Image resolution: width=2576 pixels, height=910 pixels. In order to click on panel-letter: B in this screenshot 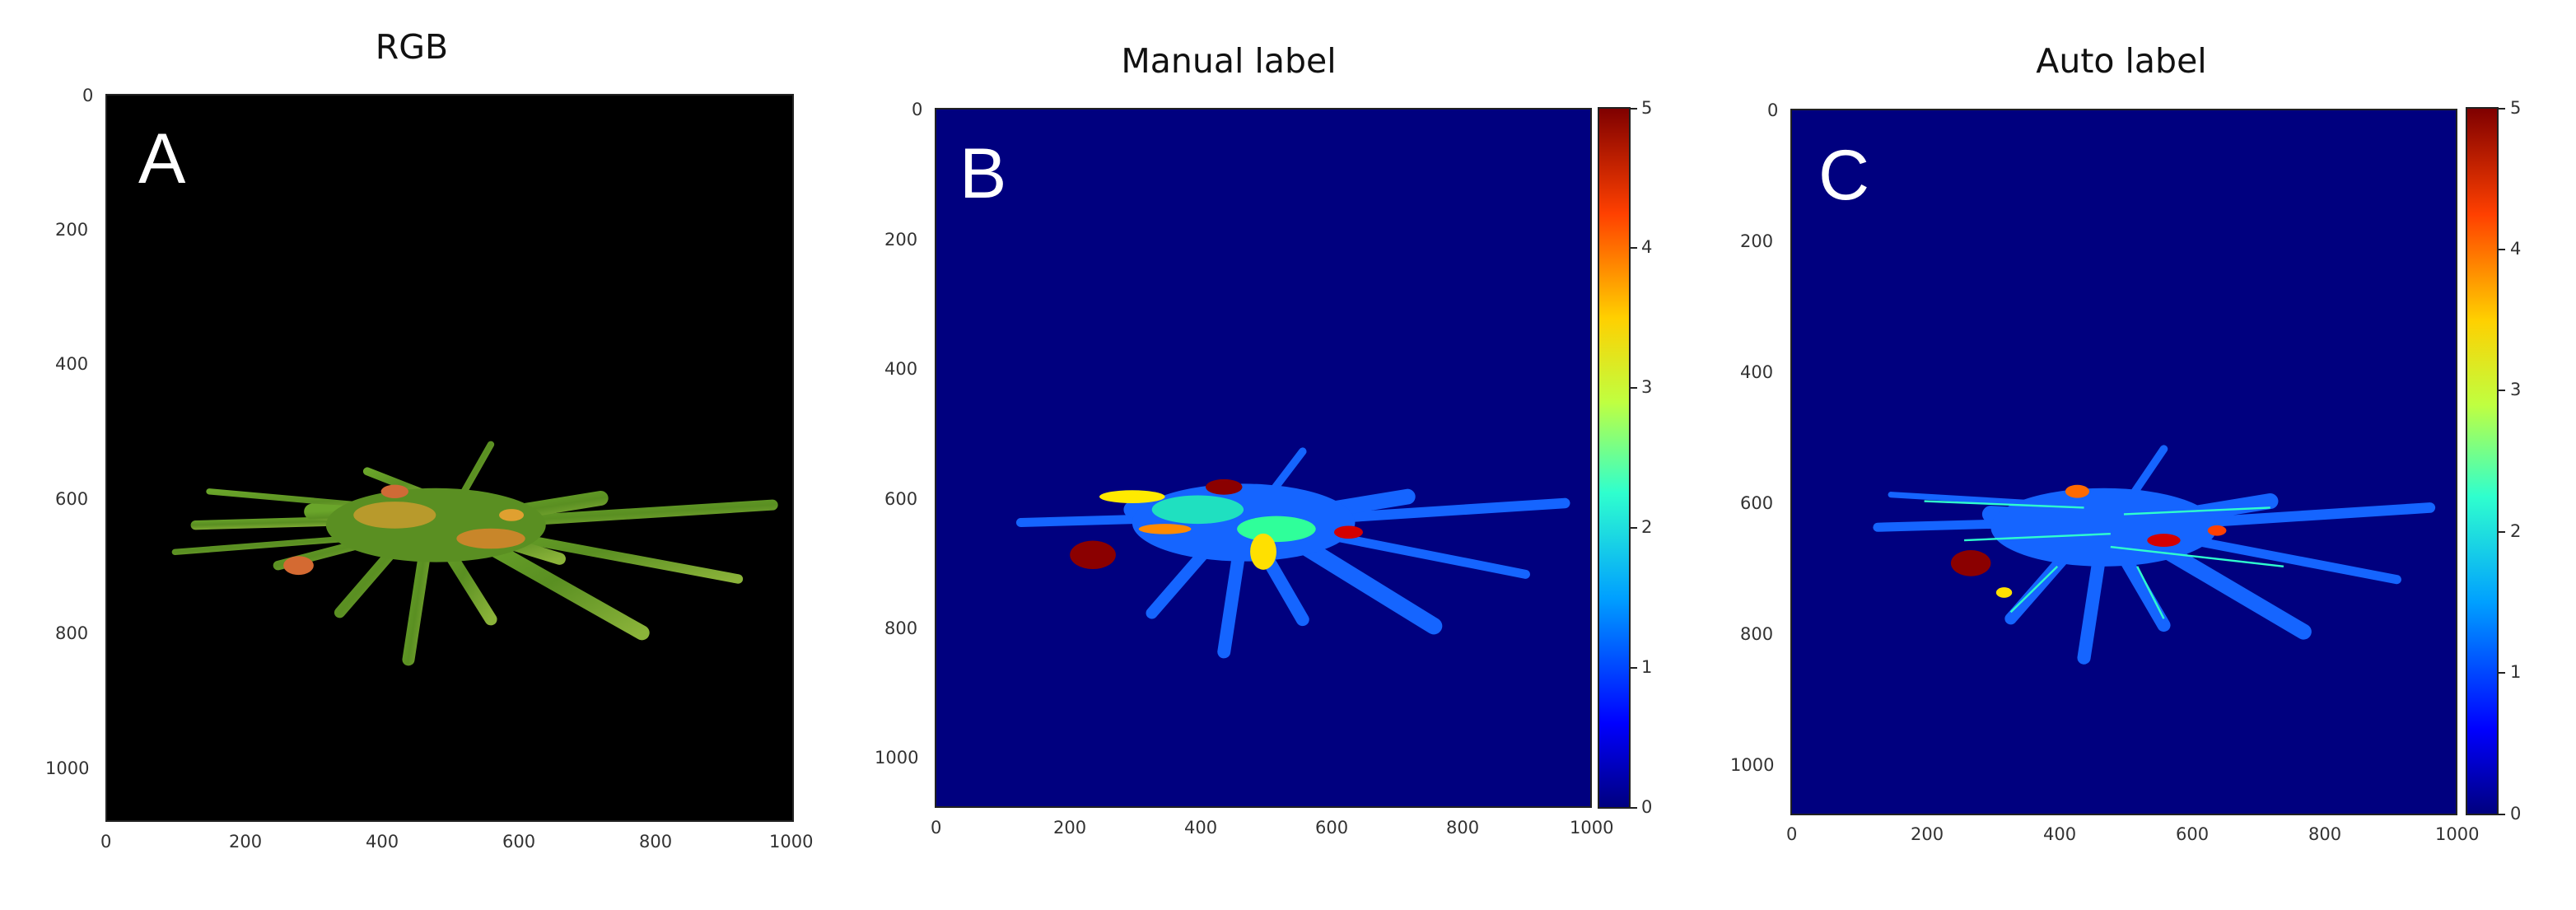, I will do `click(983, 173)`.